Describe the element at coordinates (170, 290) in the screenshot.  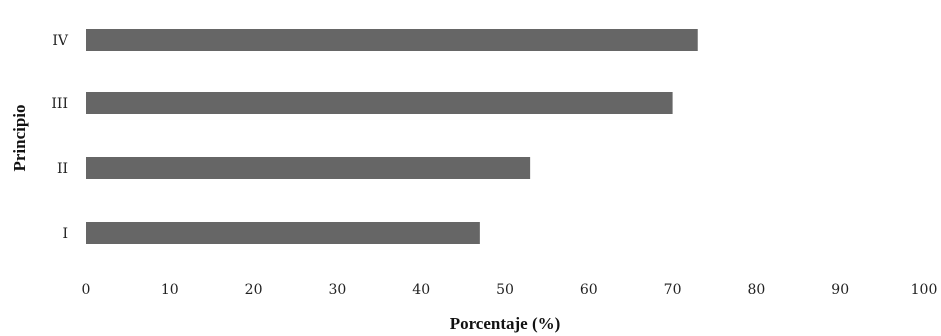
I see `x-tick-label-10: 10` at that location.